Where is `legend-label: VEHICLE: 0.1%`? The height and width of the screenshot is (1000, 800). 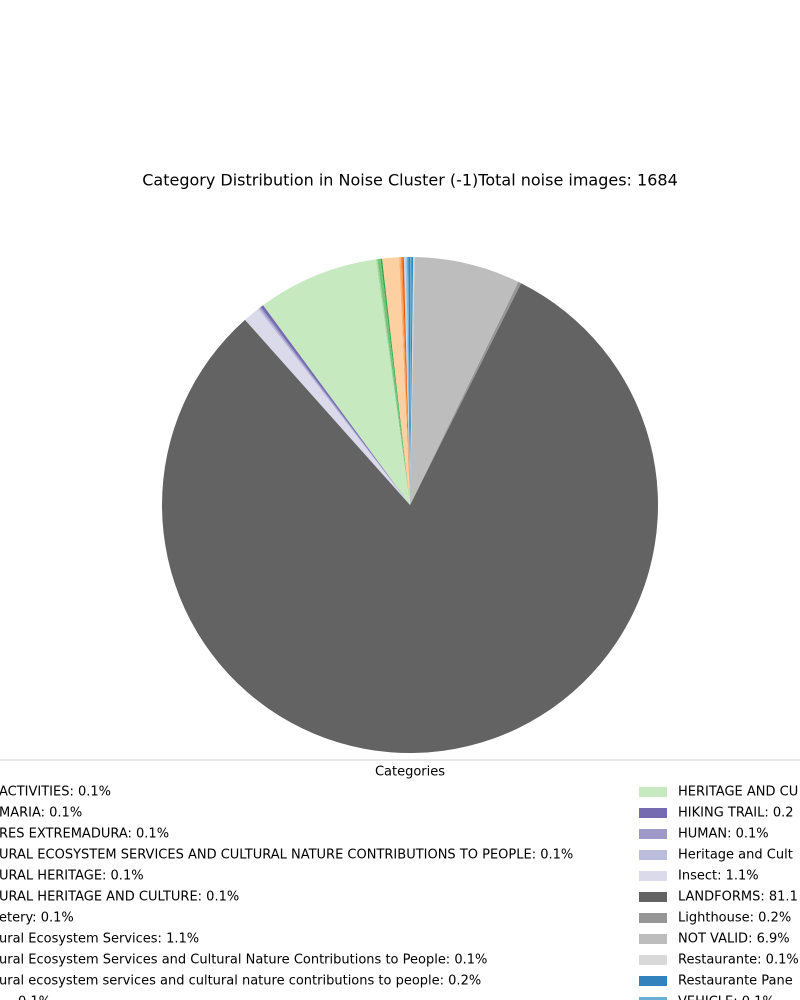 legend-label: VEHICLE: 0.1% is located at coordinates (726, 997).